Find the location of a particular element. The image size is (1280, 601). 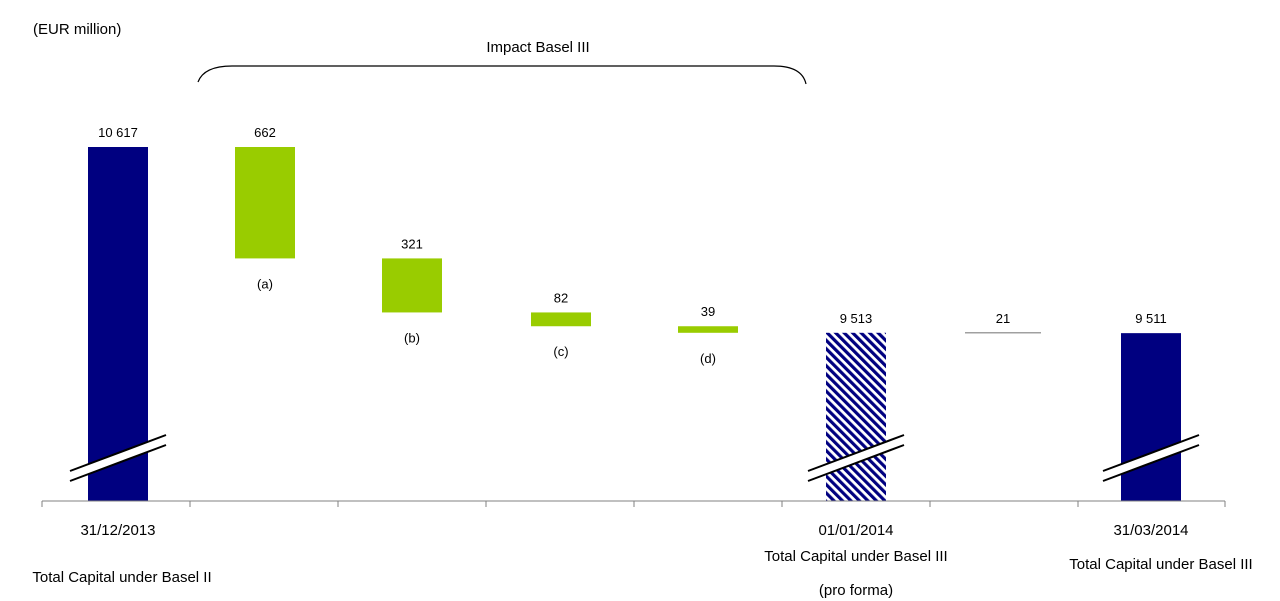

impact-bracket is located at coordinates (502, 75).